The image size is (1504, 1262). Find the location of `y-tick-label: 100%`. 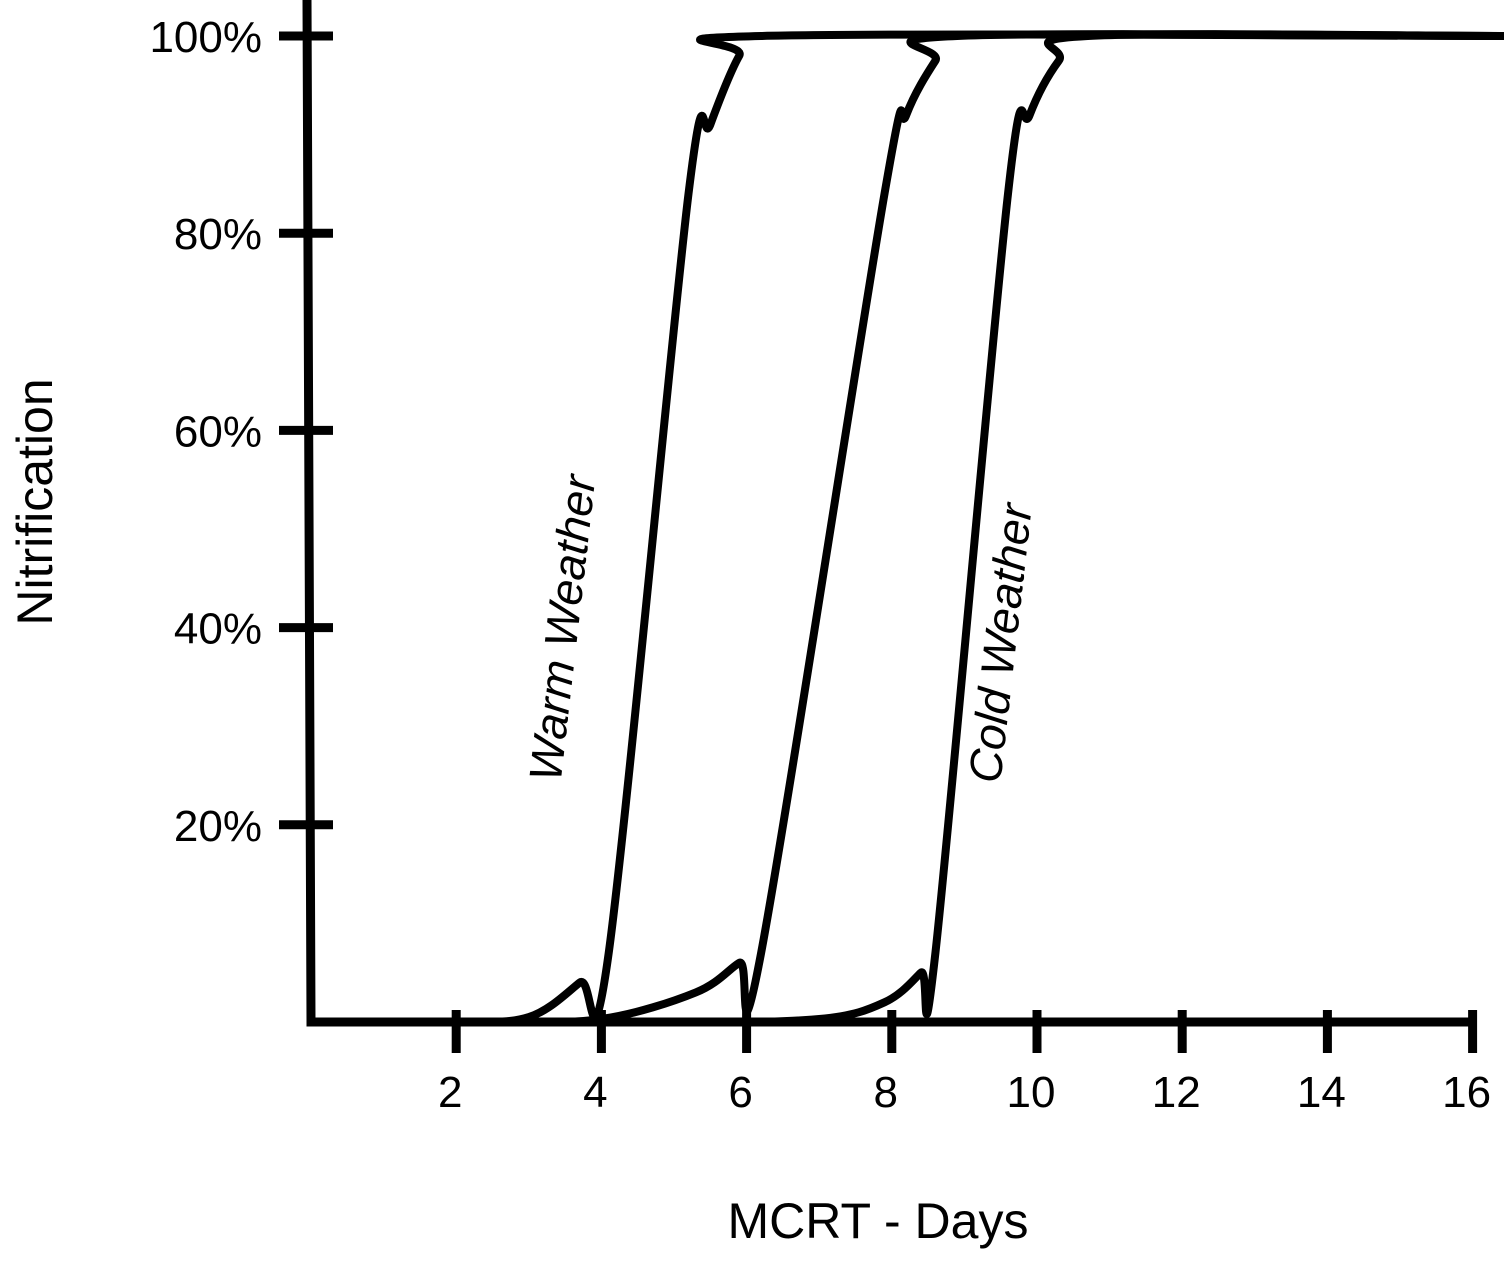

y-tick-label: 100% is located at coordinates (205, 37).